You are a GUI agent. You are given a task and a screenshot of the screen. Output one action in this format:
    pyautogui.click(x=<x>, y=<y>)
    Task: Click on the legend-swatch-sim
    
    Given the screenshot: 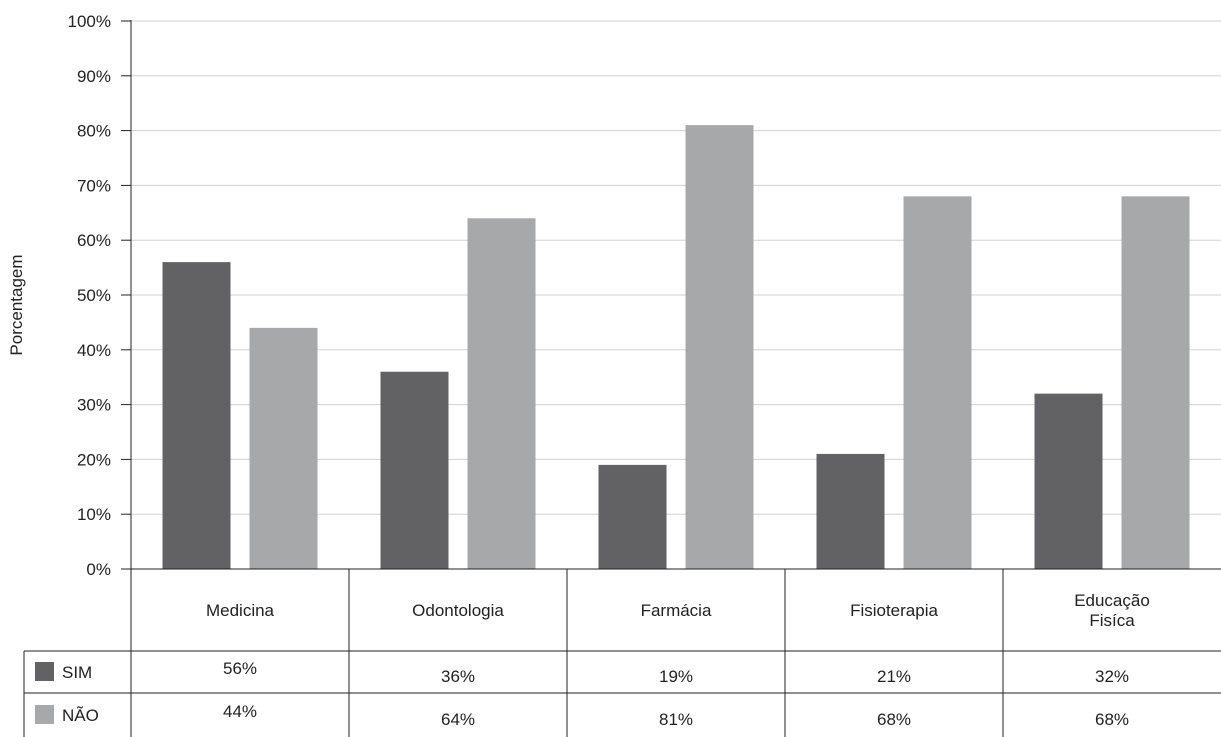 What is the action you would take?
    pyautogui.click(x=44, y=671)
    